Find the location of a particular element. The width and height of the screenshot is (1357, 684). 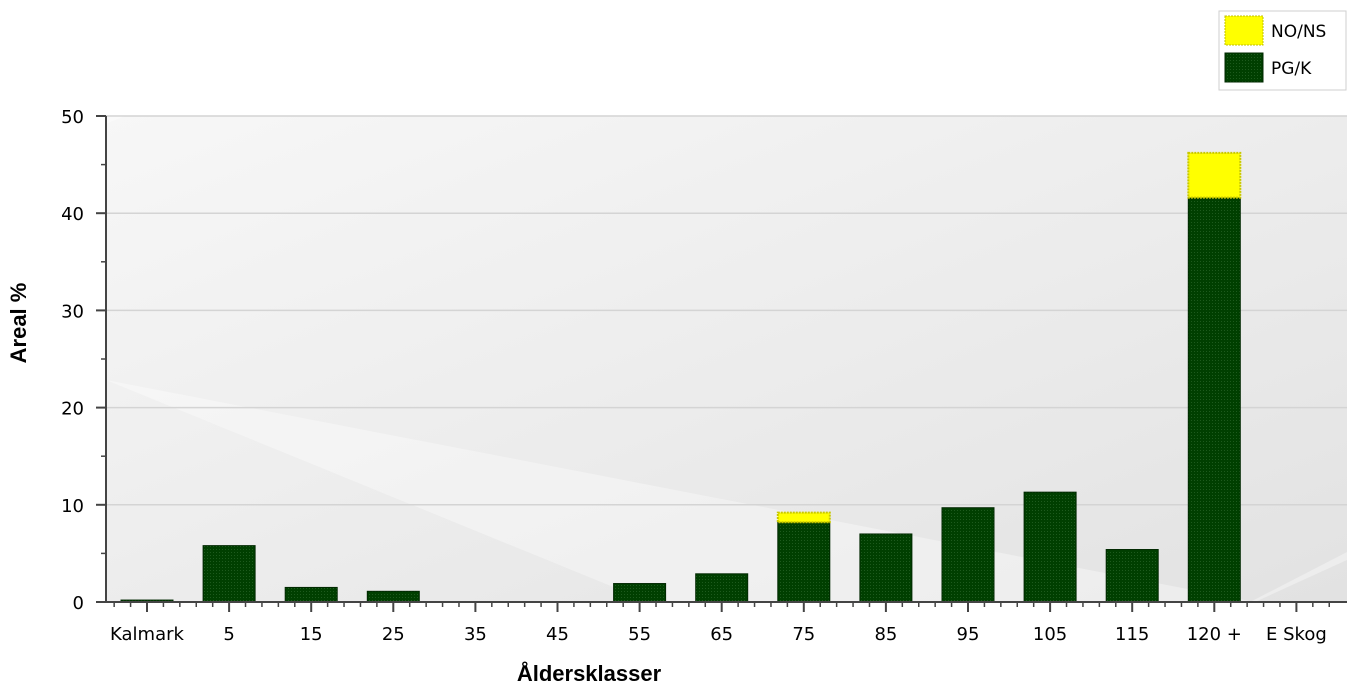

y-tick-label: 30 is located at coordinates (72, 311).